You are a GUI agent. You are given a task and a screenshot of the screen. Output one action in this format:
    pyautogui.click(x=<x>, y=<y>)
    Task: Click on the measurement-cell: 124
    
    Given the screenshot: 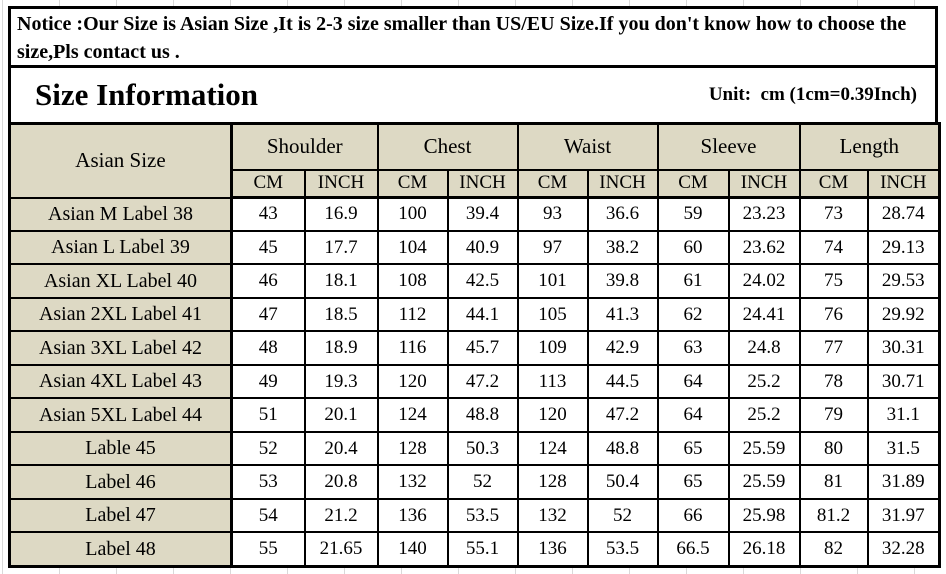 What is the action you would take?
    pyautogui.click(x=552, y=448)
    